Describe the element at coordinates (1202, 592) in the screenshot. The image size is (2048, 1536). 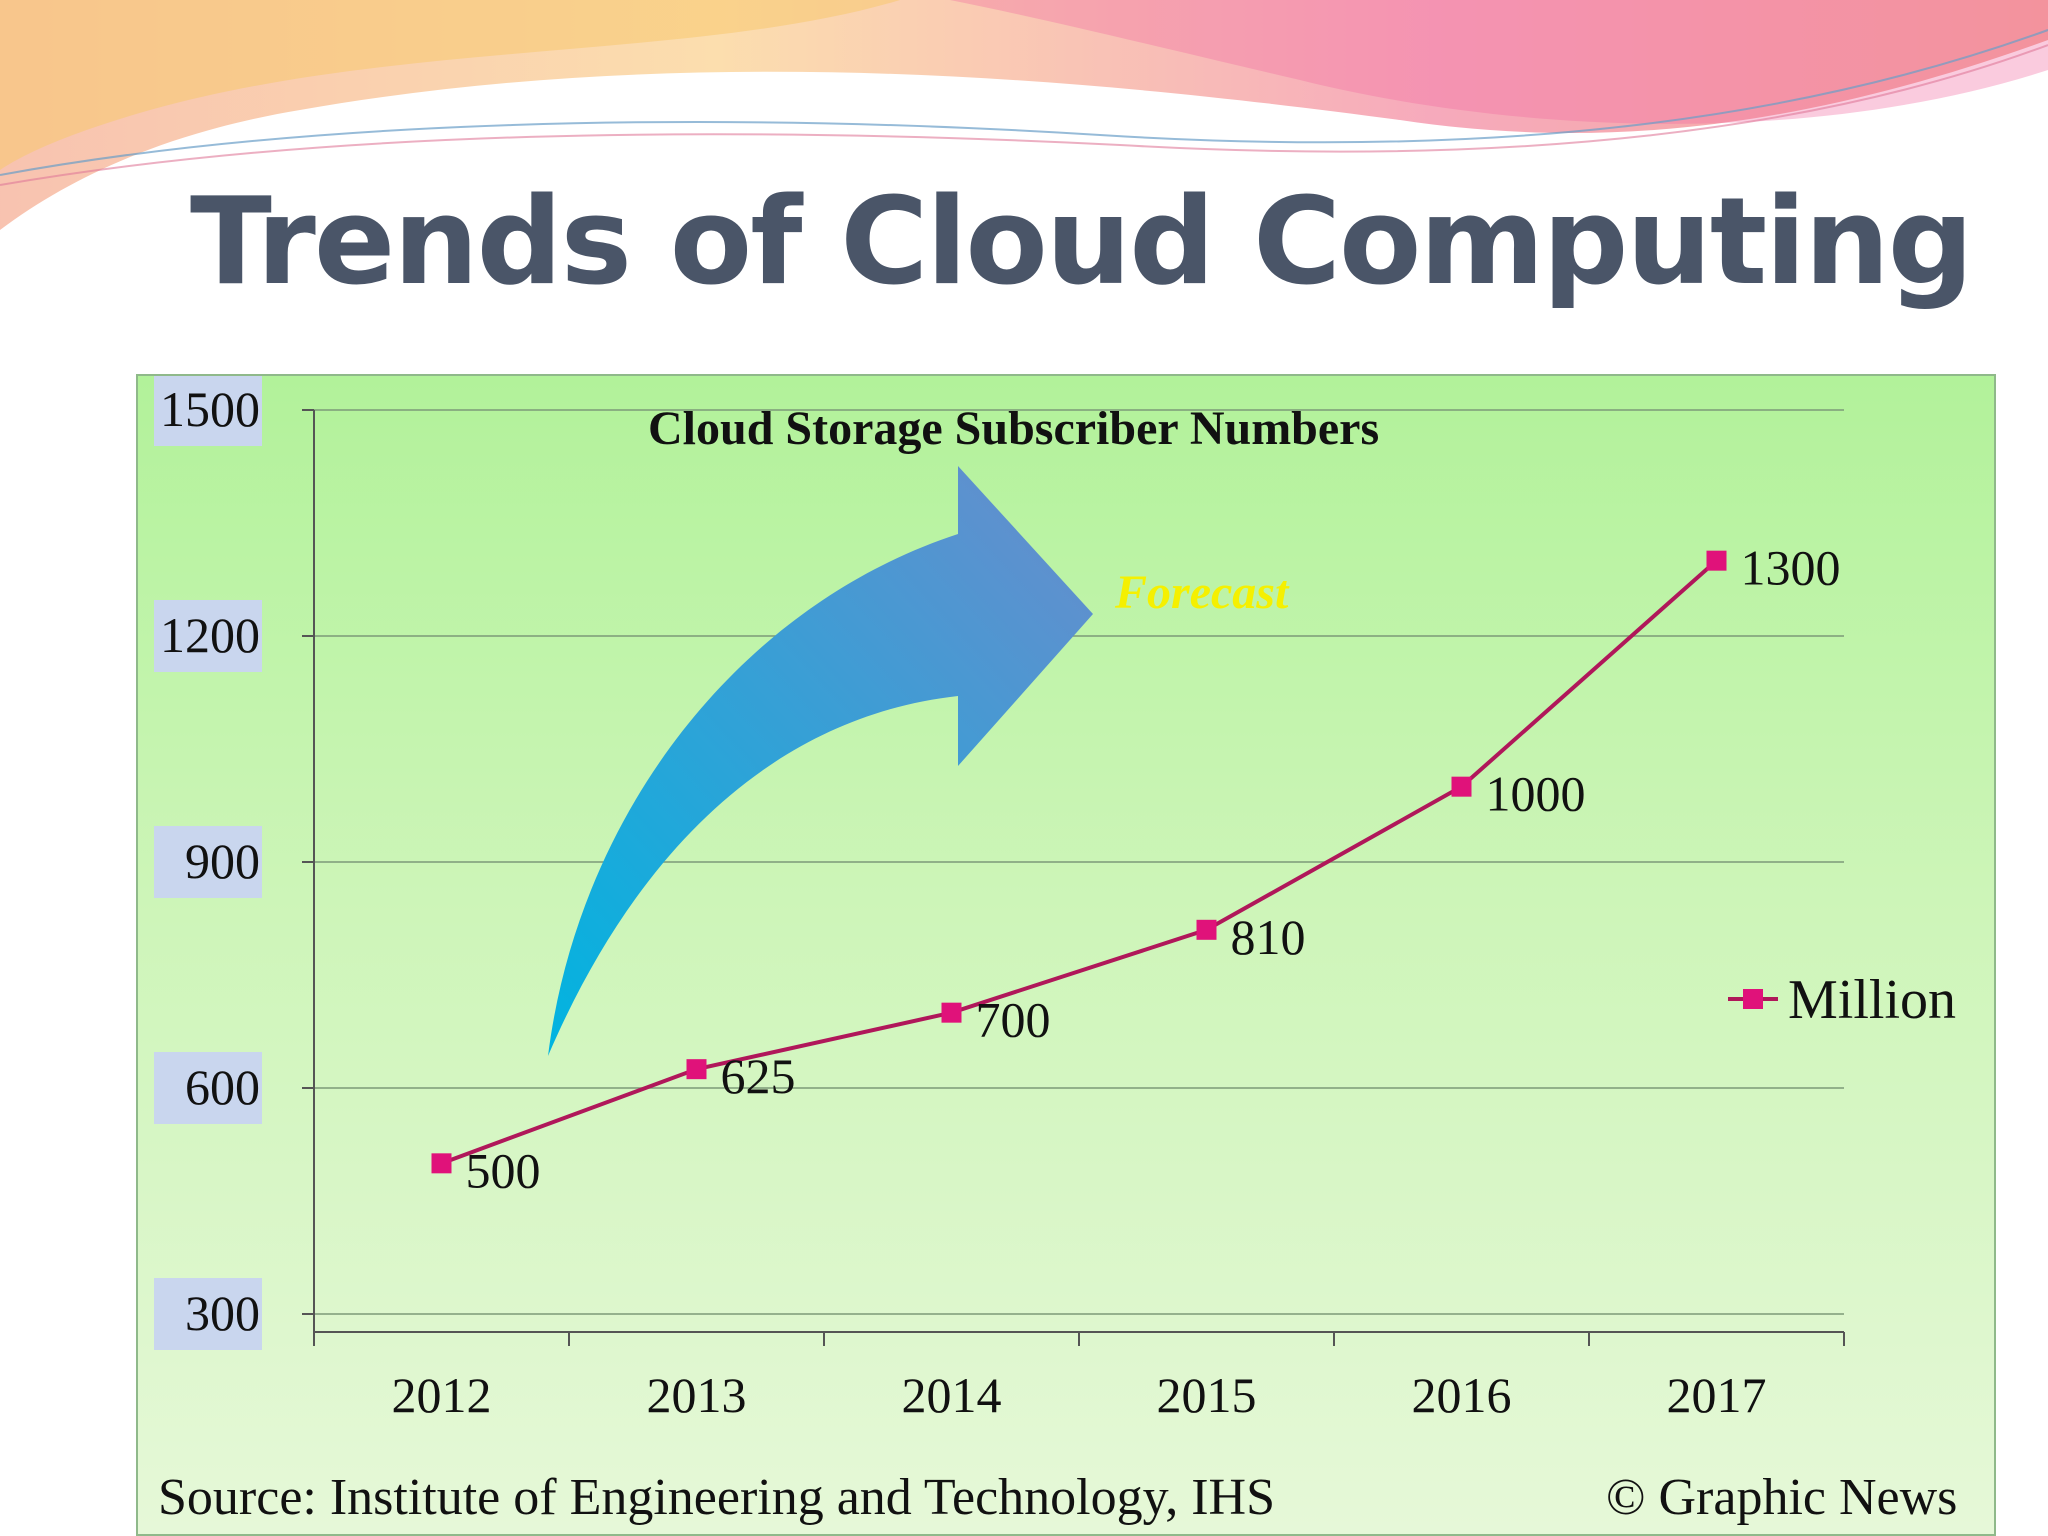
I see `forecast-label: Forecast` at that location.